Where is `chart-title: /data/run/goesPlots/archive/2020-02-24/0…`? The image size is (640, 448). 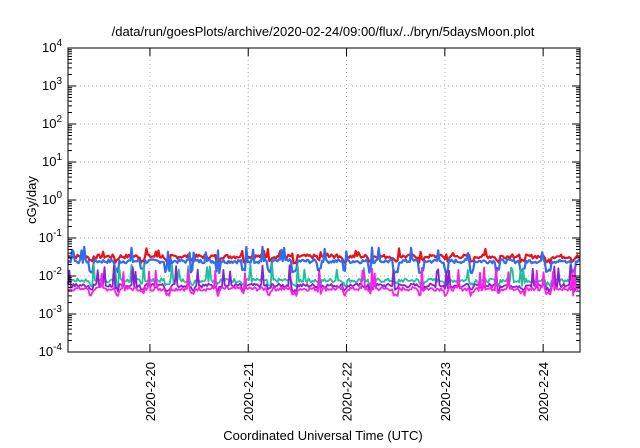
chart-title: /data/run/goesPlots/archive/2020-02-24/0… is located at coordinates (323, 31).